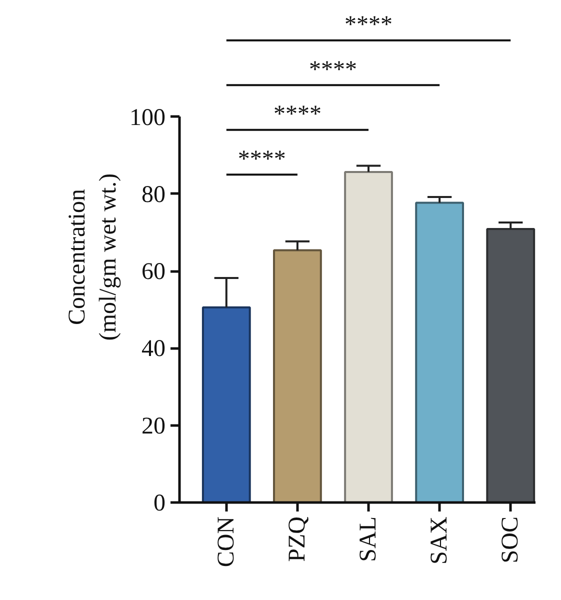 The width and height of the screenshot is (561, 600). What do you see at coordinates (154, 349) in the screenshot?
I see `y-tick-label: 40` at bounding box center [154, 349].